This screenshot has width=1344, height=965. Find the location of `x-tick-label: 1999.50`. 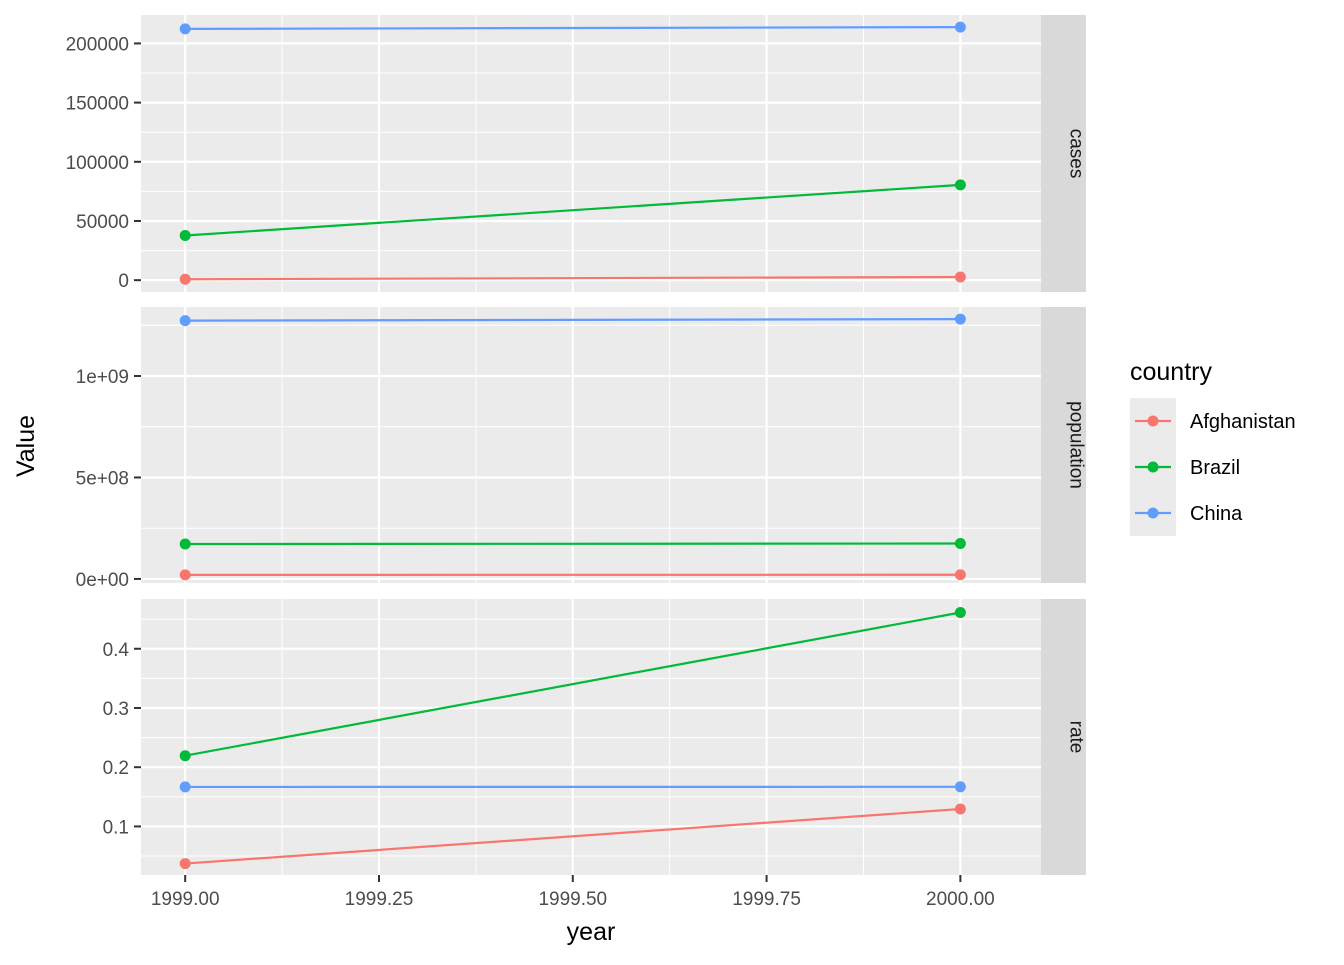

x-tick-label: 1999.50 is located at coordinates (572, 899).